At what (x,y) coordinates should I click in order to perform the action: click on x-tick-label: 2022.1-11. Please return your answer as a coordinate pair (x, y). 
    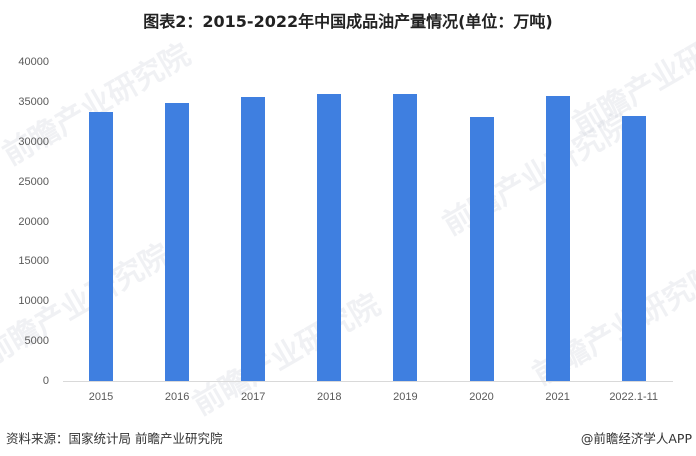
    Looking at the image, I should click on (634, 397).